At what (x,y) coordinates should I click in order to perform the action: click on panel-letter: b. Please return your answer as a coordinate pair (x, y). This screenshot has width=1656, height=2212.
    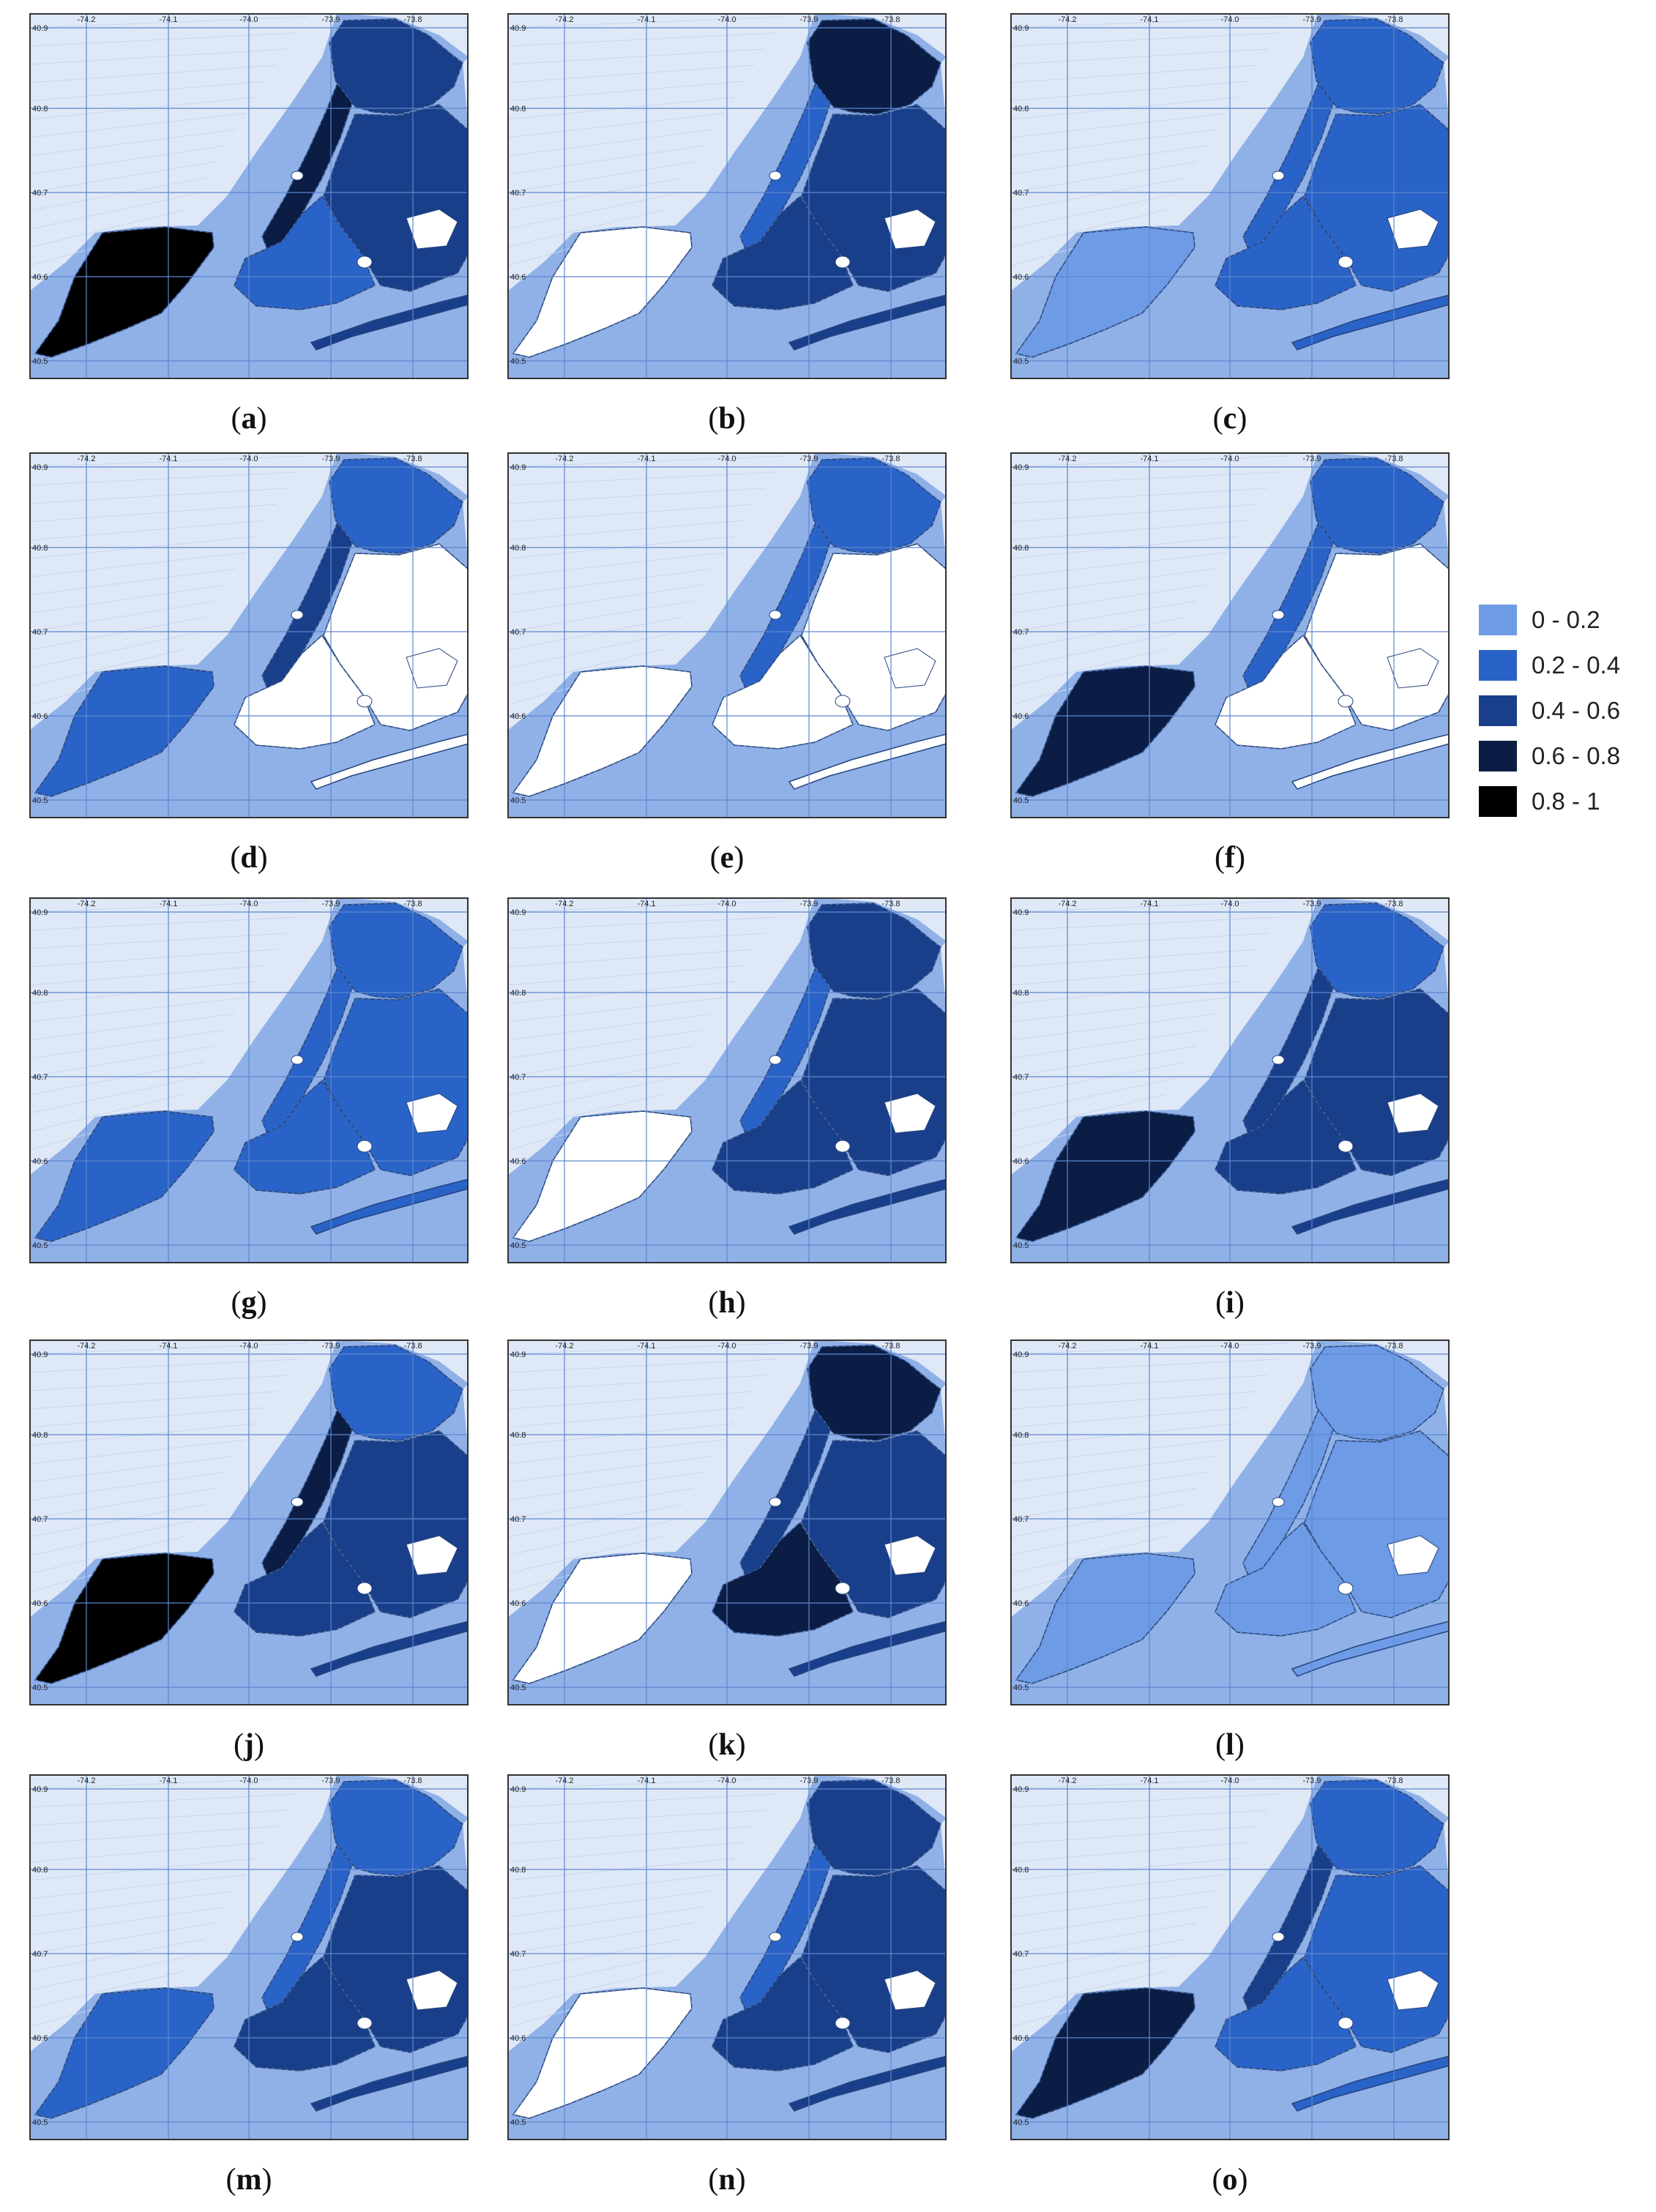
    Looking at the image, I should click on (727, 419).